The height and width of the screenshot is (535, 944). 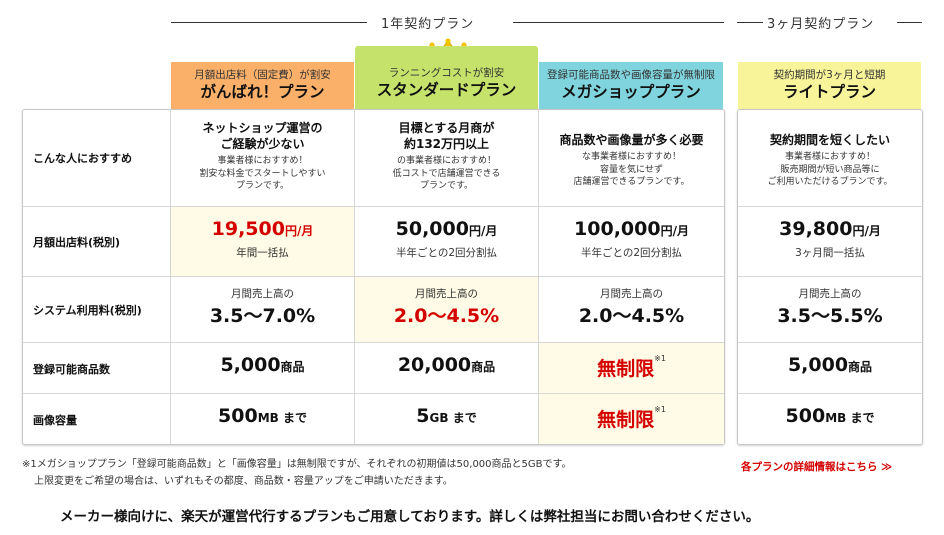 What do you see at coordinates (262, 173) in the screenshot?
I see `recommend-desc: 事業者様におすすめ！ 割安な料金でスタートしやすい プランです。` at bounding box center [262, 173].